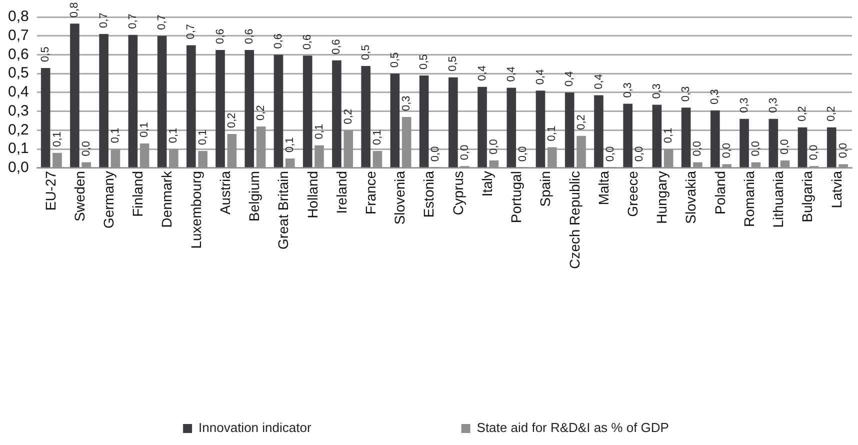  Describe the element at coordinates (18, 129) in the screenshot. I see `y-tick-label: 0,2` at that location.